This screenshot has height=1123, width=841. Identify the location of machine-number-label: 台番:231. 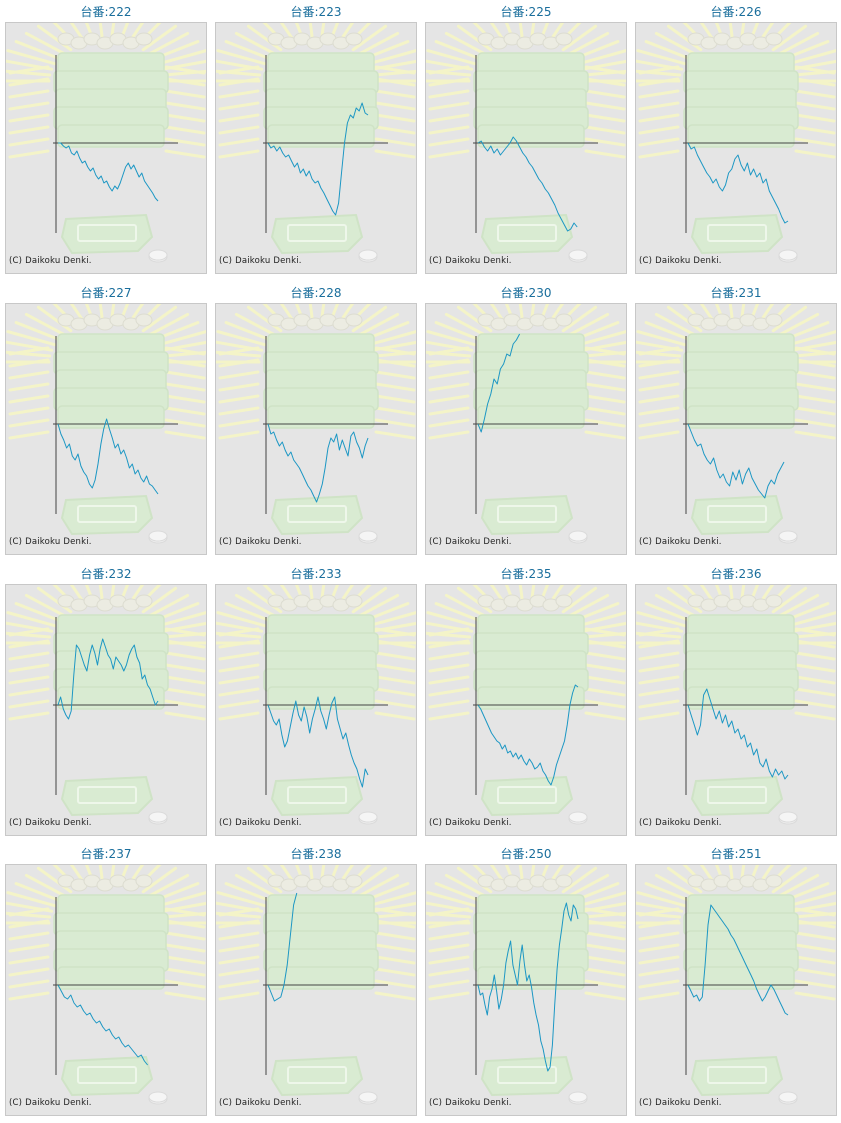
(736, 293).